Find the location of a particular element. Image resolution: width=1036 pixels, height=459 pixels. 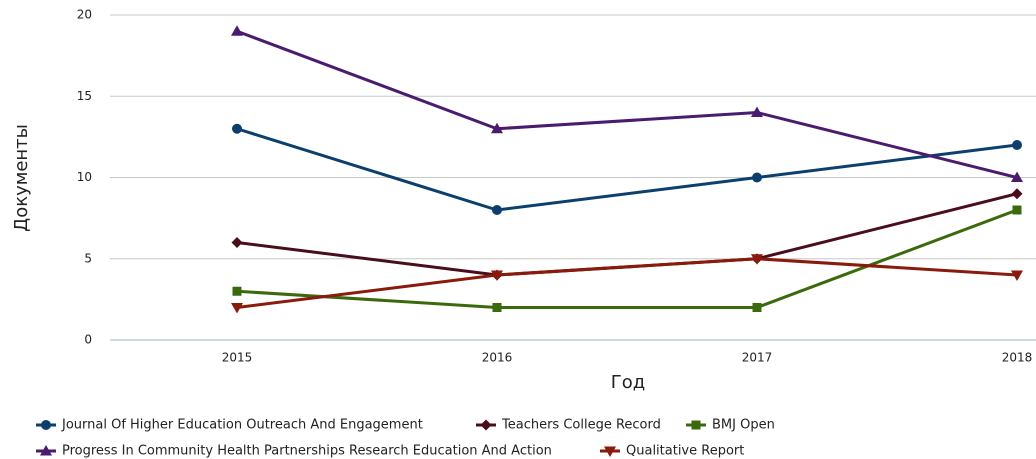

x-tick-label: 2016 is located at coordinates (497, 358).